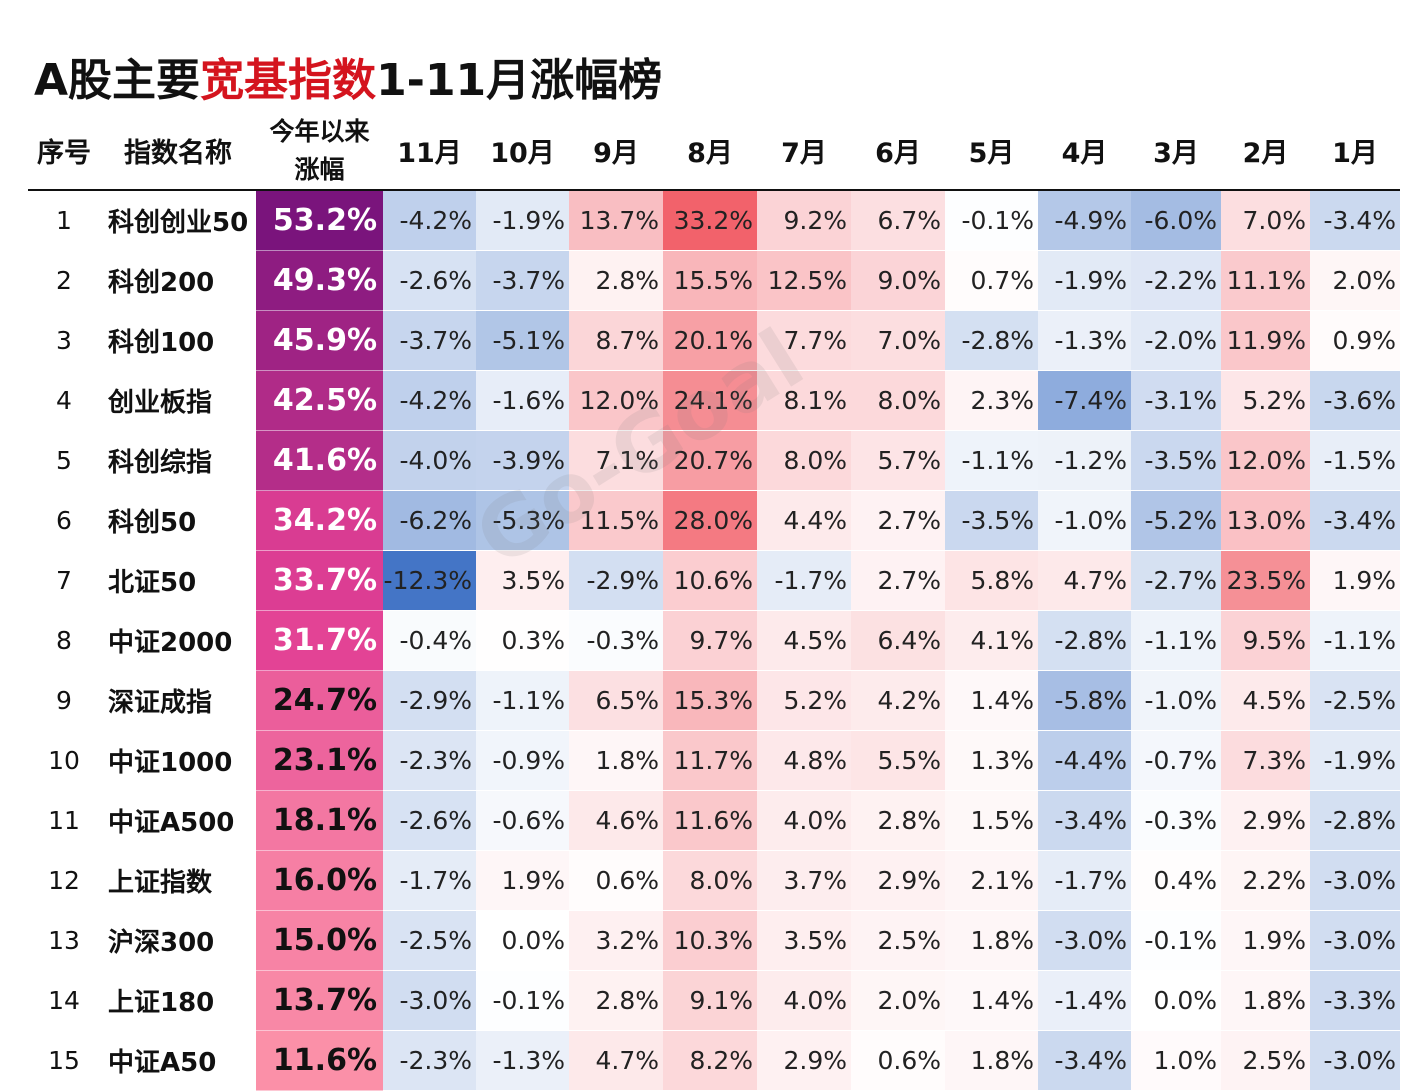  Describe the element at coordinates (522, 460) in the screenshot. I see `month-value-cell: -3.9%` at that location.